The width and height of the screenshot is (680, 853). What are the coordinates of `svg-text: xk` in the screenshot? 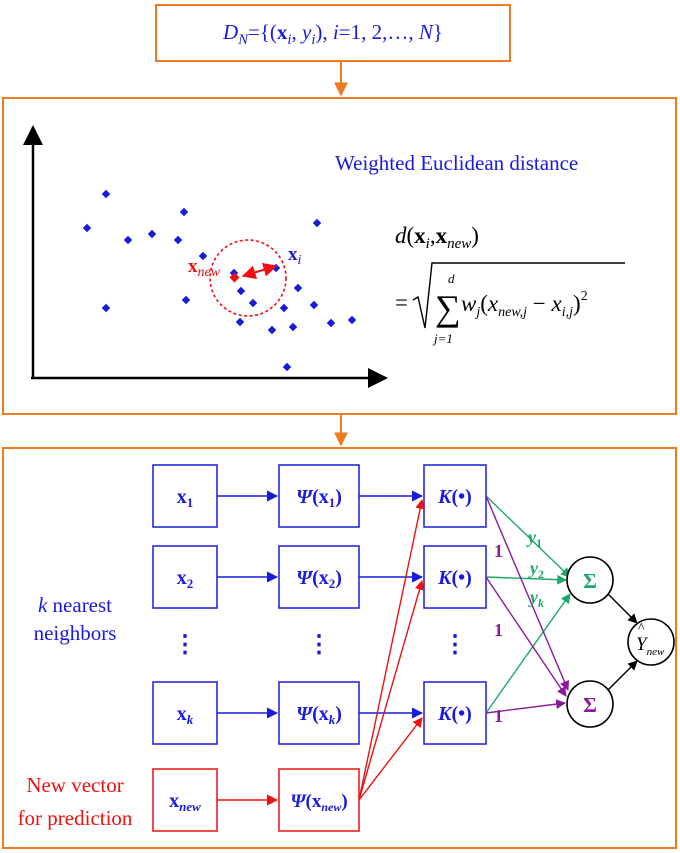 It's located at (185, 715).